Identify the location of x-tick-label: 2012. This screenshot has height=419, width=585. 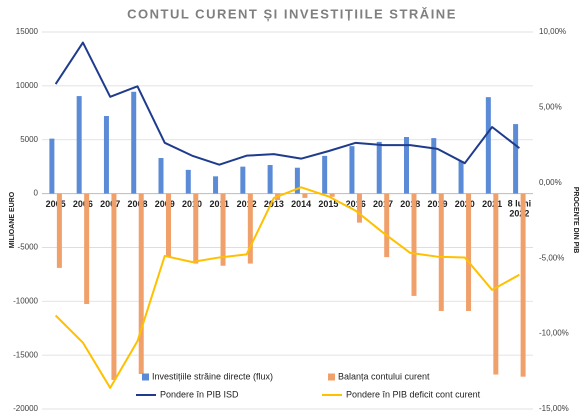
(247, 204).